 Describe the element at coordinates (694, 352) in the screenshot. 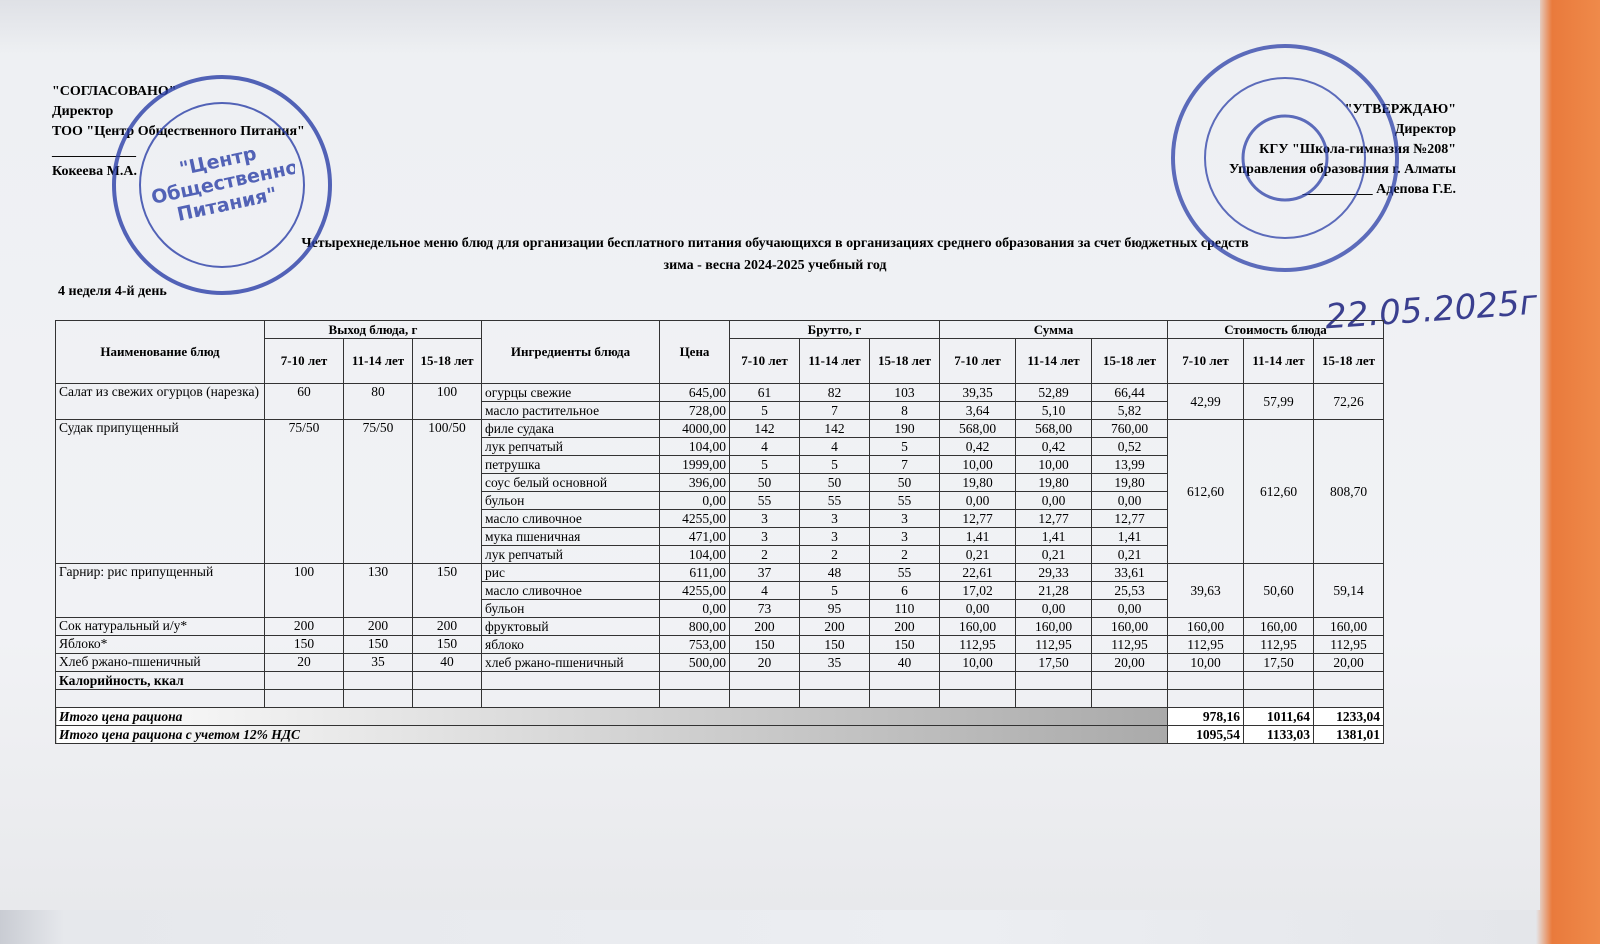

I see `header-price: Цена` at that location.